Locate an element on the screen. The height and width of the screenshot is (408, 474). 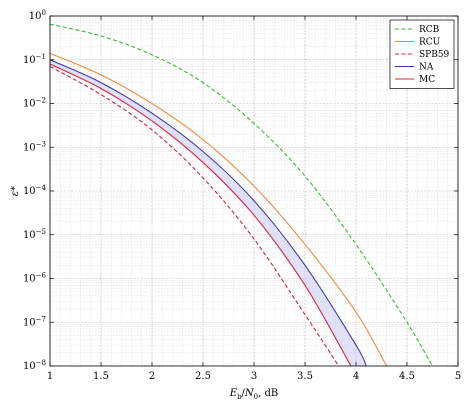
y-axis-label: ε* is located at coordinates (15, 191).